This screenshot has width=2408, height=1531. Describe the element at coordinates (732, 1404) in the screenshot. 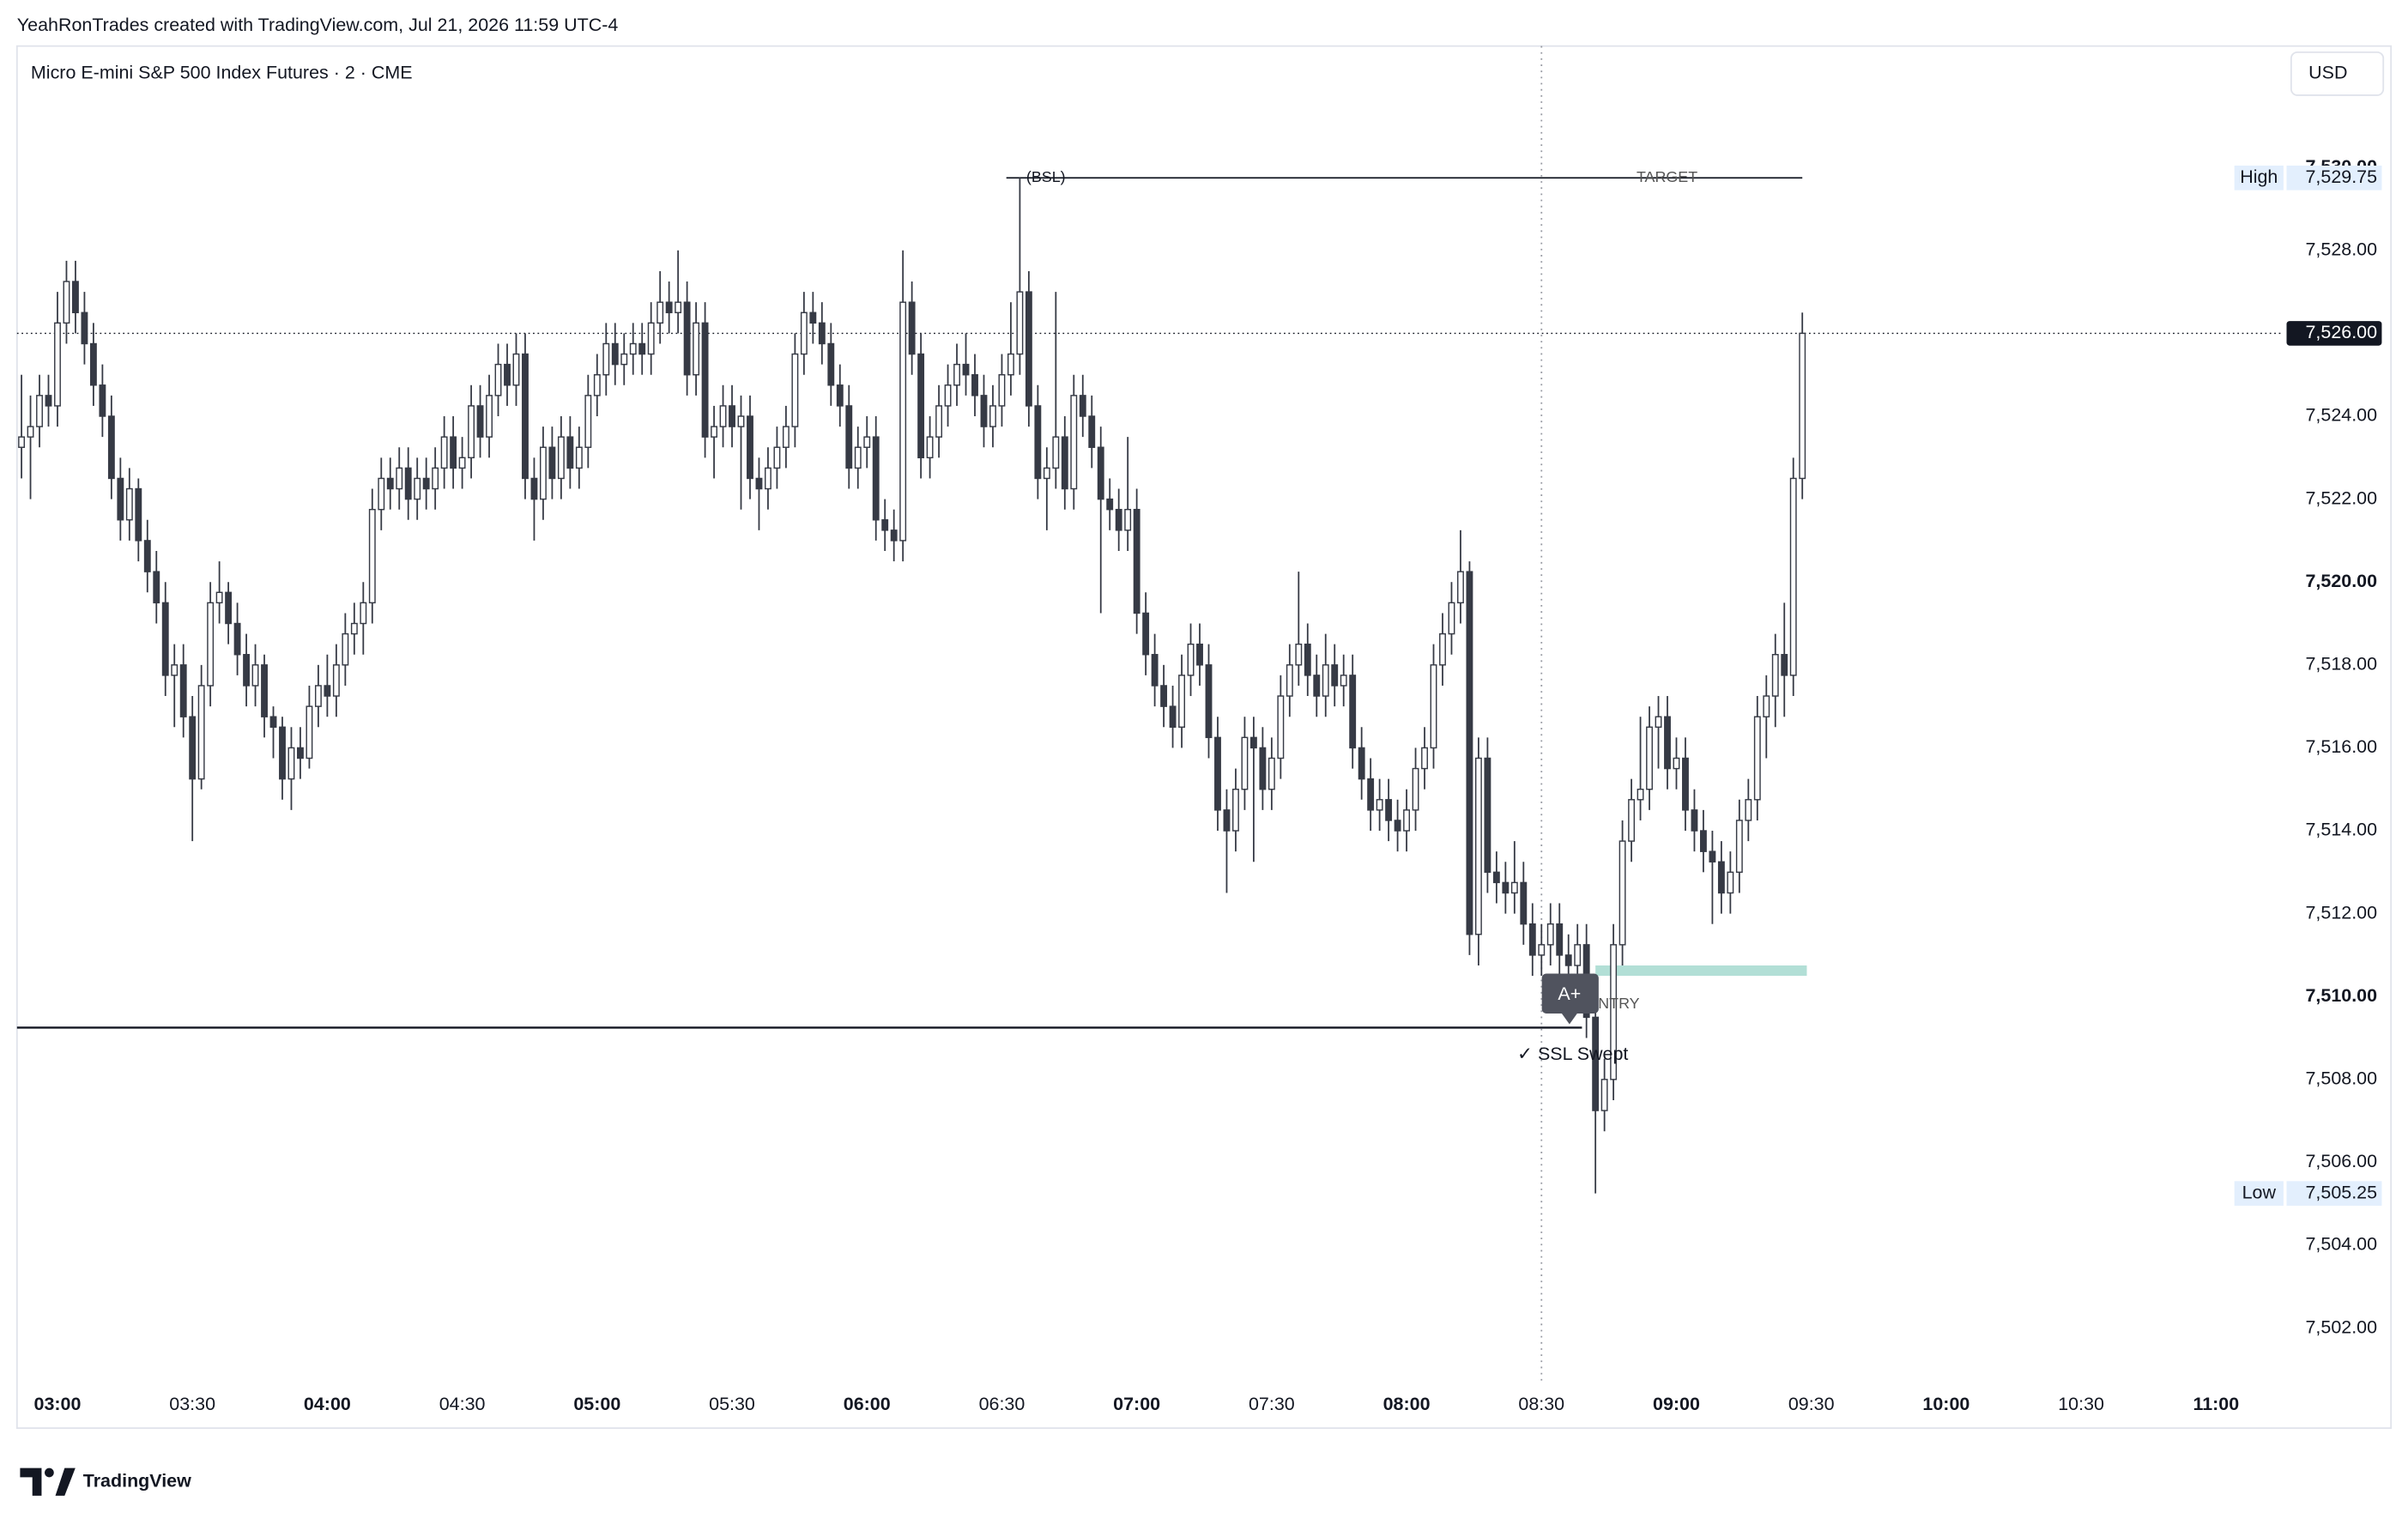

I see `x-tick-label: 05:30` at that location.